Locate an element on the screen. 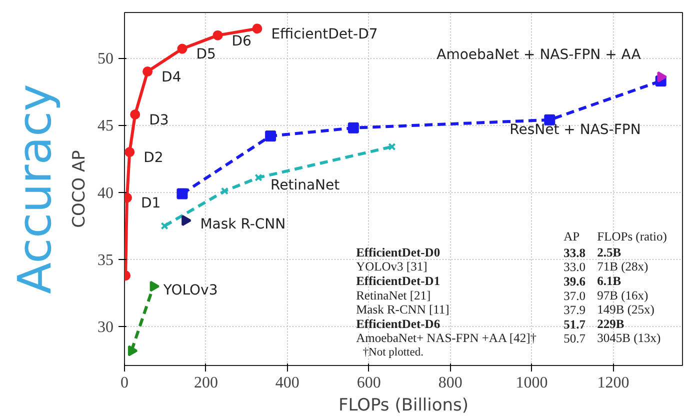  annotation: 37.9 is located at coordinates (575, 310).